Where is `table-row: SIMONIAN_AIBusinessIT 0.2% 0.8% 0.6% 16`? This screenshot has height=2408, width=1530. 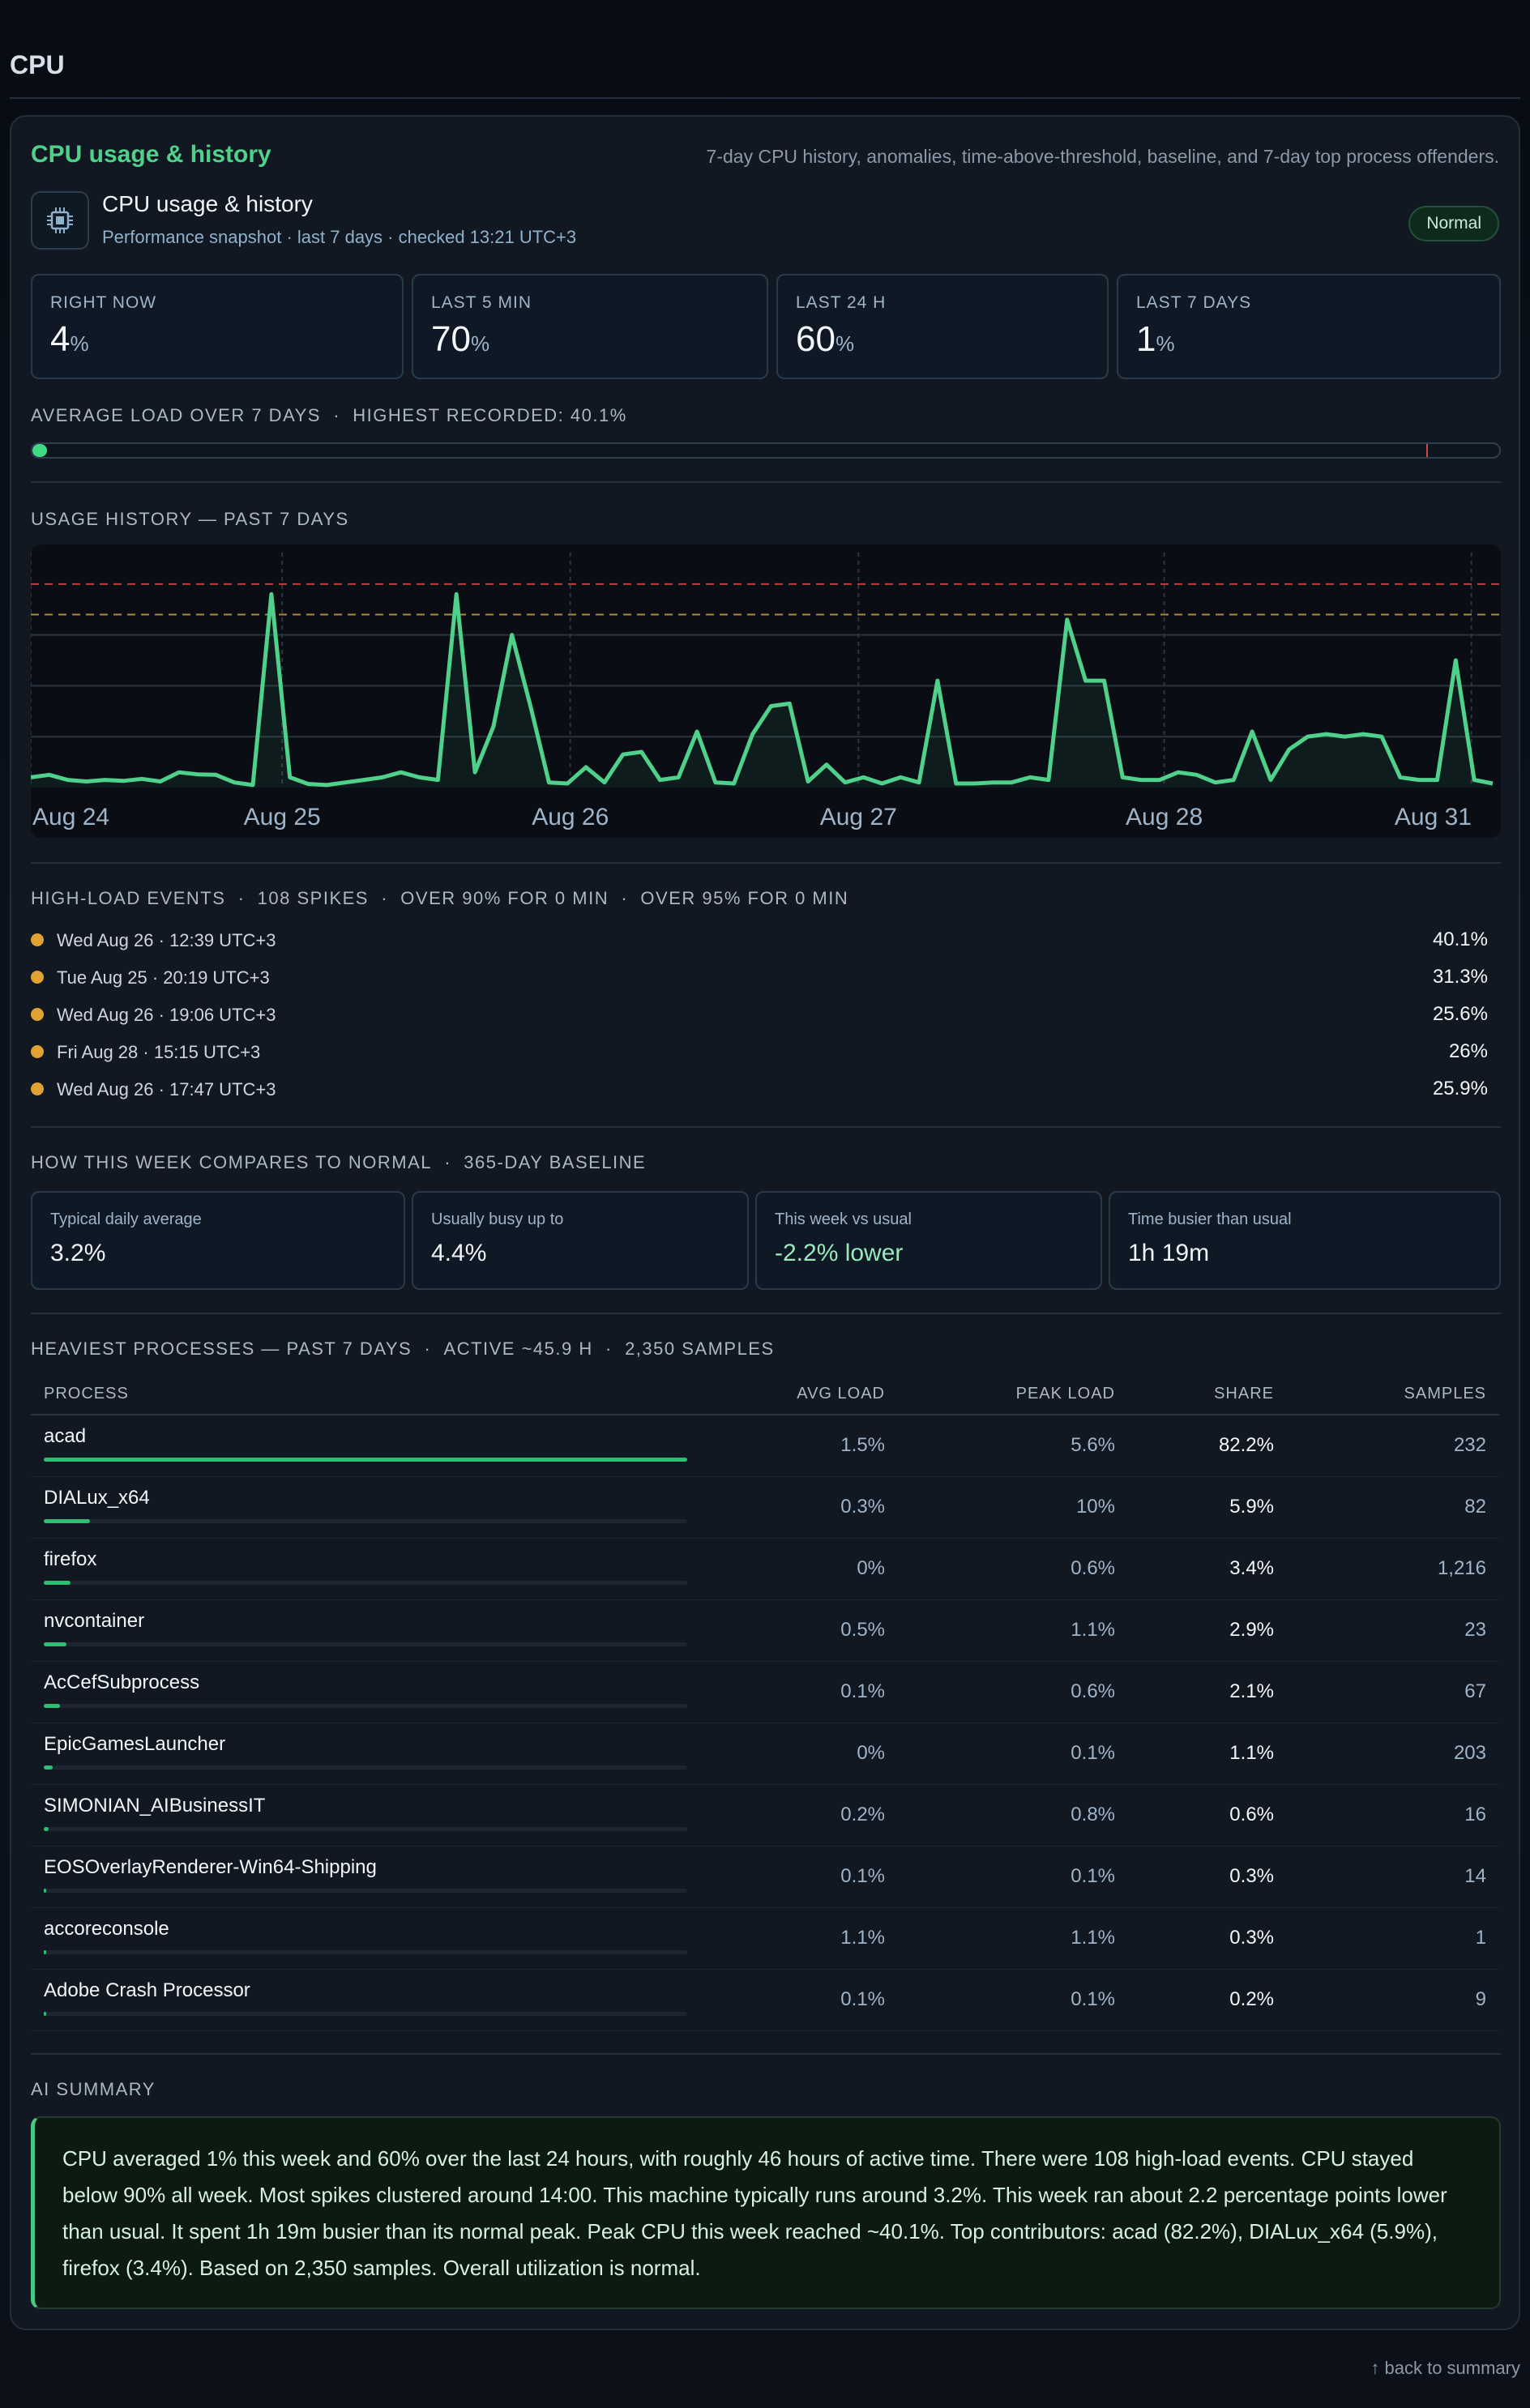 table-row: SIMONIAN_AIBusinessIT 0.2% 0.8% 0.6% 16 is located at coordinates (765, 1816).